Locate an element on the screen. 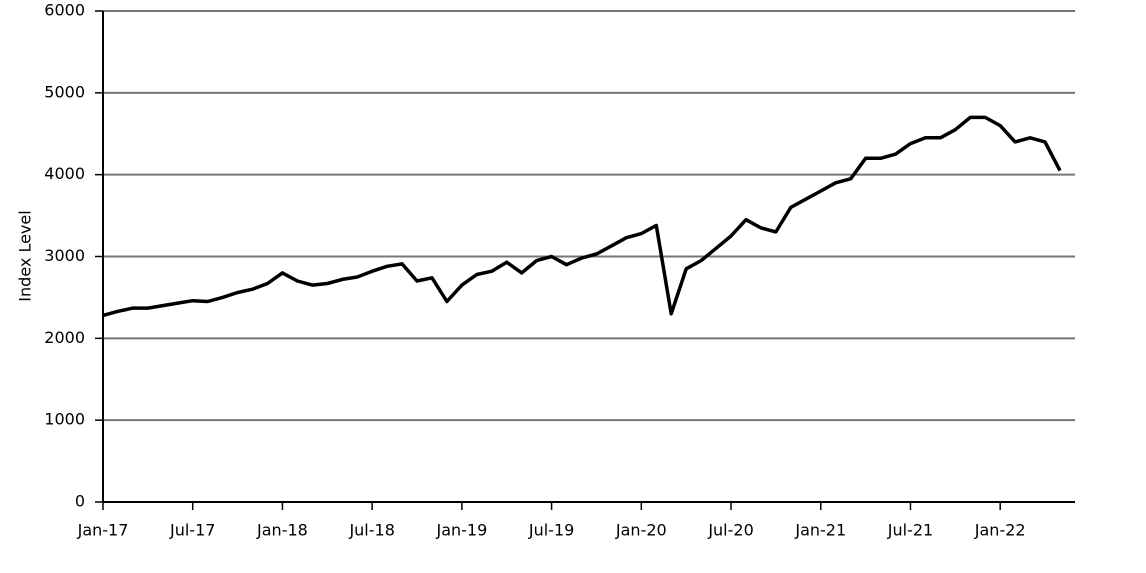 The width and height of the screenshot is (1146, 573). y-tick-label: 6000 is located at coordinates (64, 10).